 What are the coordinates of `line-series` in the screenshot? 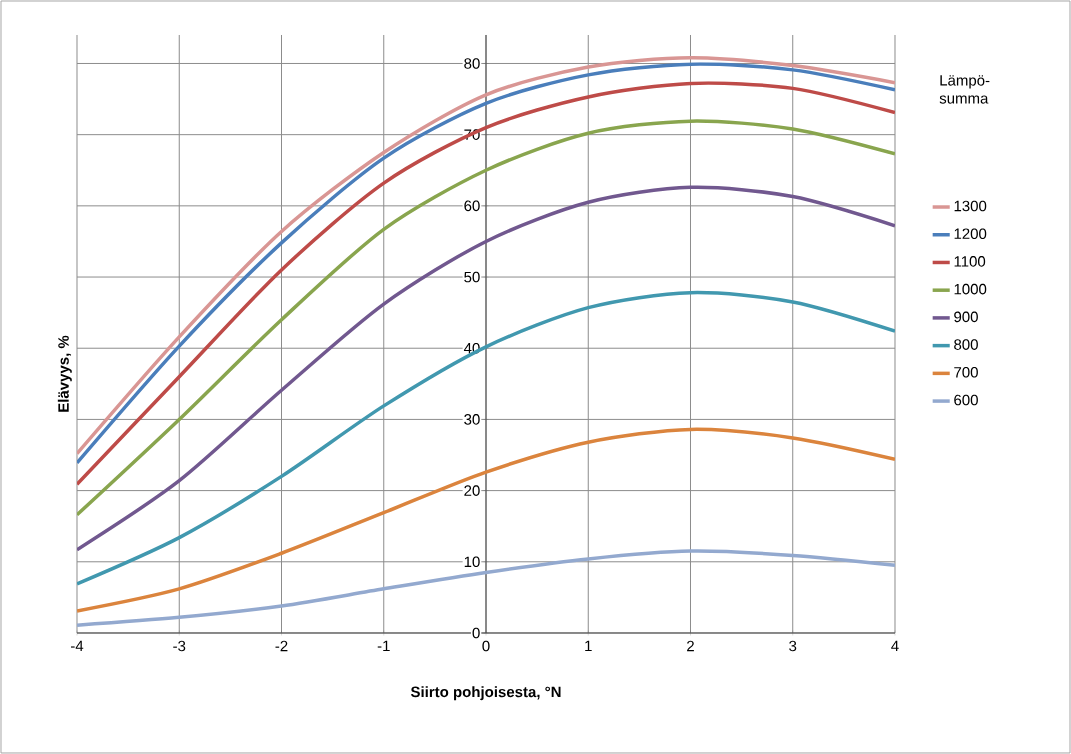 It's located at (486, 588).